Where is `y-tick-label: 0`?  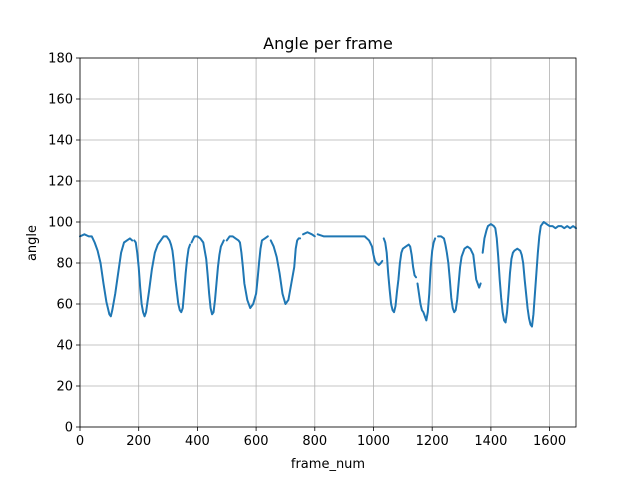
y-tick-label: 0 is located at coordinates (69, 428).